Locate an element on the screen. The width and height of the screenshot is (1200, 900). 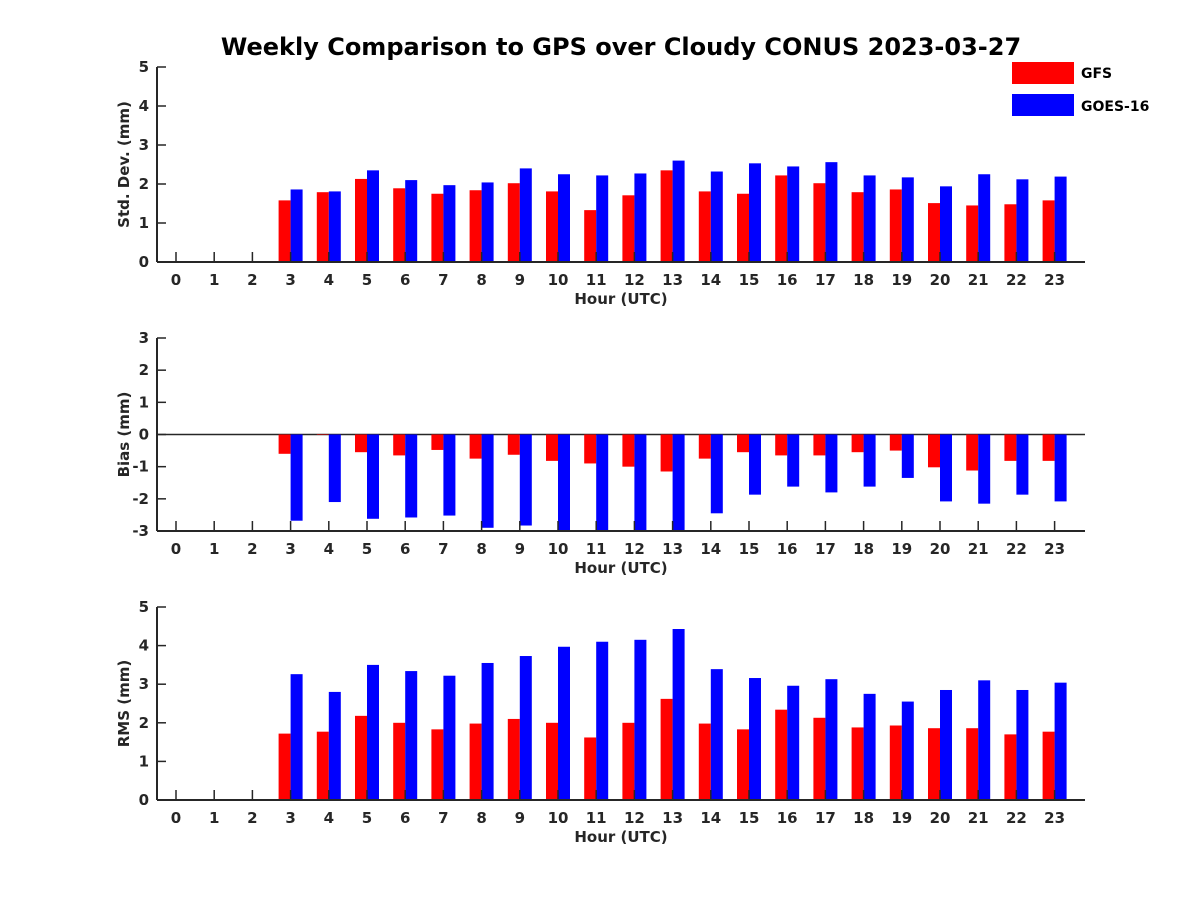
std-dev-x-tick-label: 13 is located at coordinates (672, 280).